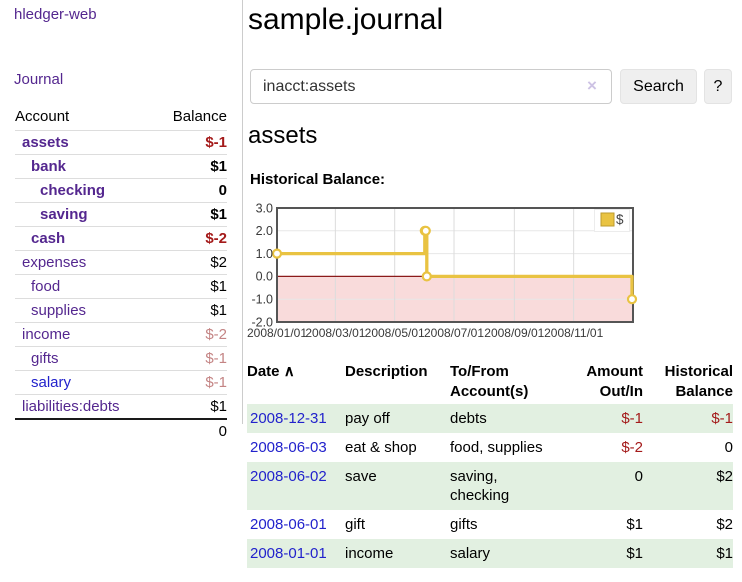  Describe the element at coordinates (46, 334) in the screenshot. I see `account-link-income: income` at that location.